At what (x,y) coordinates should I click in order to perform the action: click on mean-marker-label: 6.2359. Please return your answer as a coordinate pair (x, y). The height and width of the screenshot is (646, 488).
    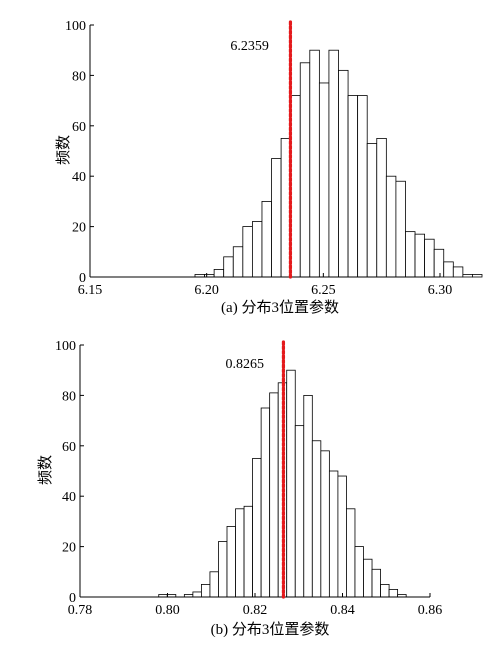
    Looking at the image, I should click on (249, 46).